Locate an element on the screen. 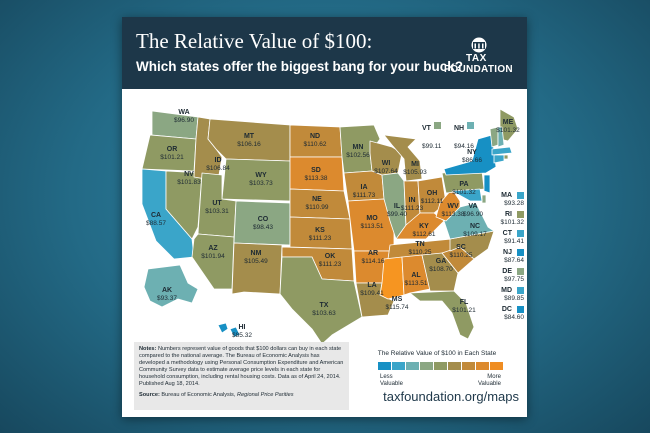 The height and width of the screenshot is (433, 650). state-abbr: IL is located at coordinates (397, 206).